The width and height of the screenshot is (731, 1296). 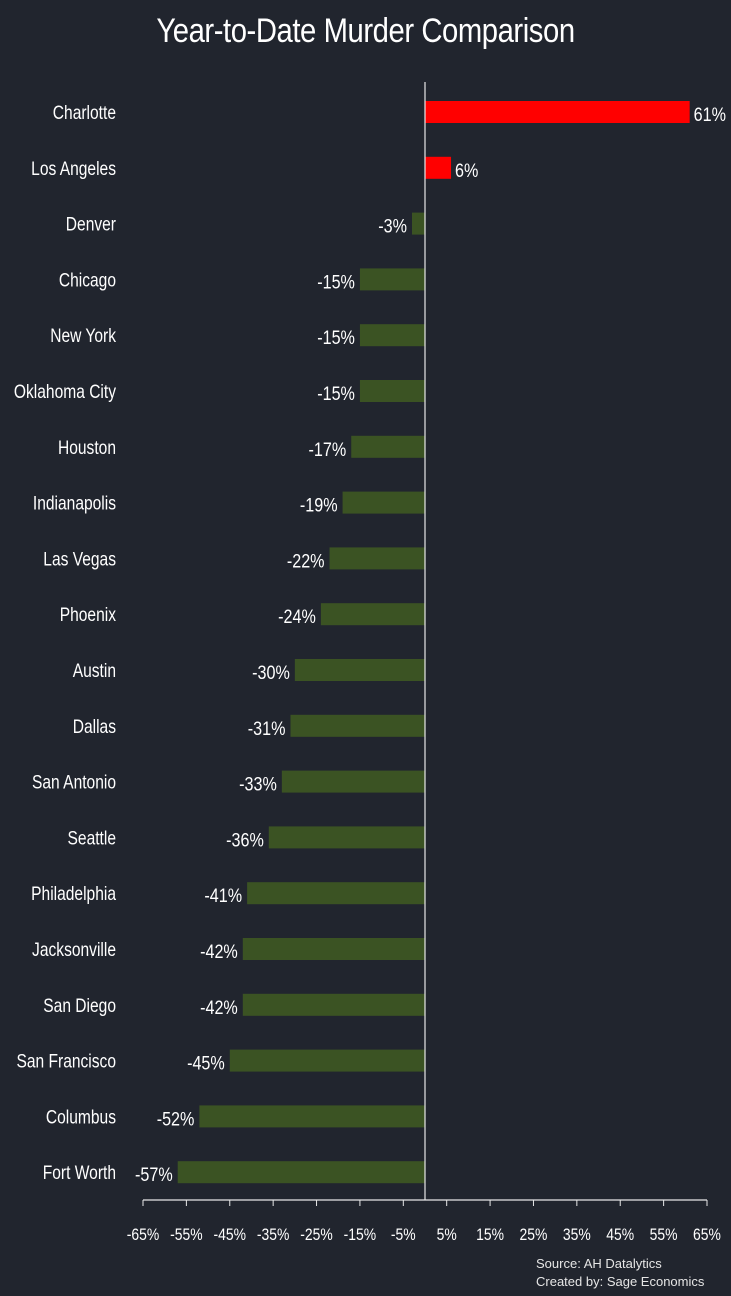 What do you see at coordinates (81, 1117) in the screenshot?
I see `category-label: Columbus` at bounding box center [81, 1117].